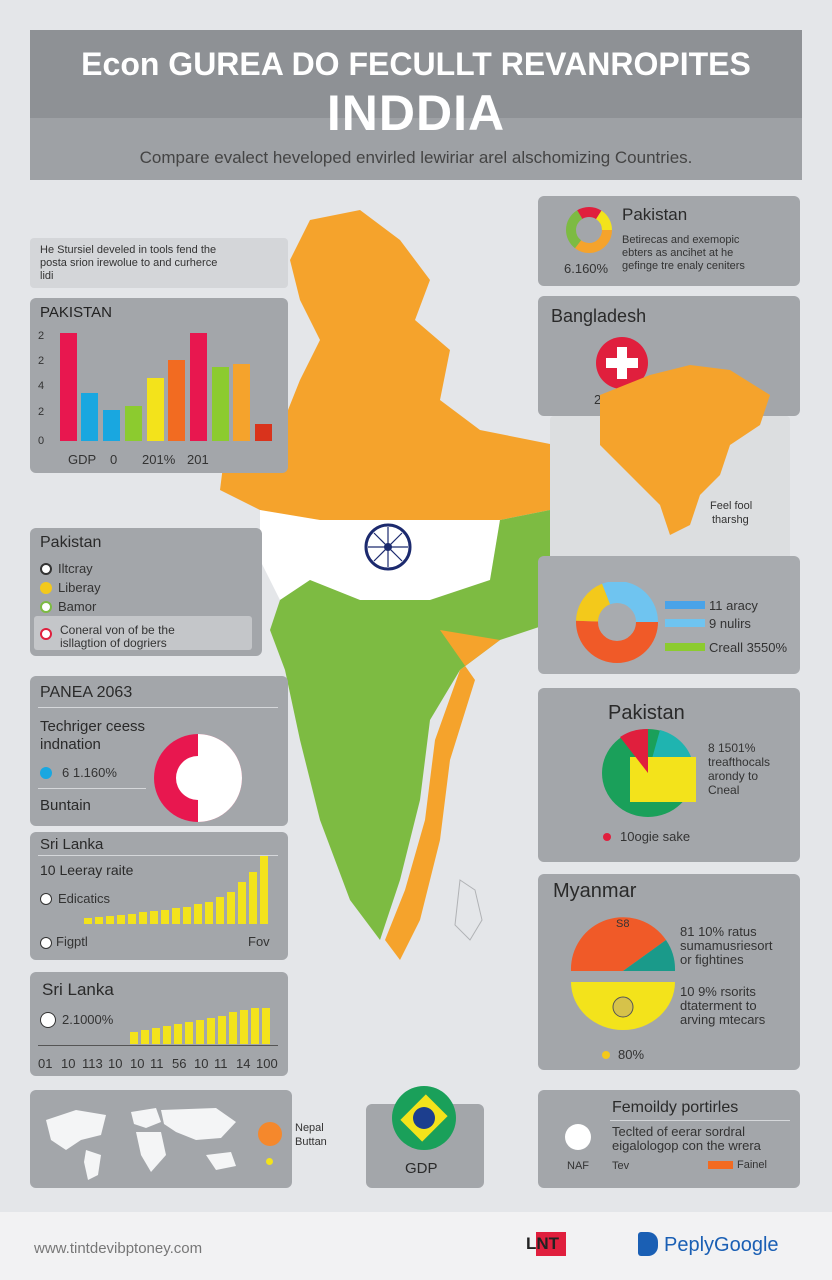 The height and width of the screenshot is (1280, 832). What do you see at coordinates (388, 547) in the screenshot?
I see `chakra-spokes` at bounding box center [388, 547].